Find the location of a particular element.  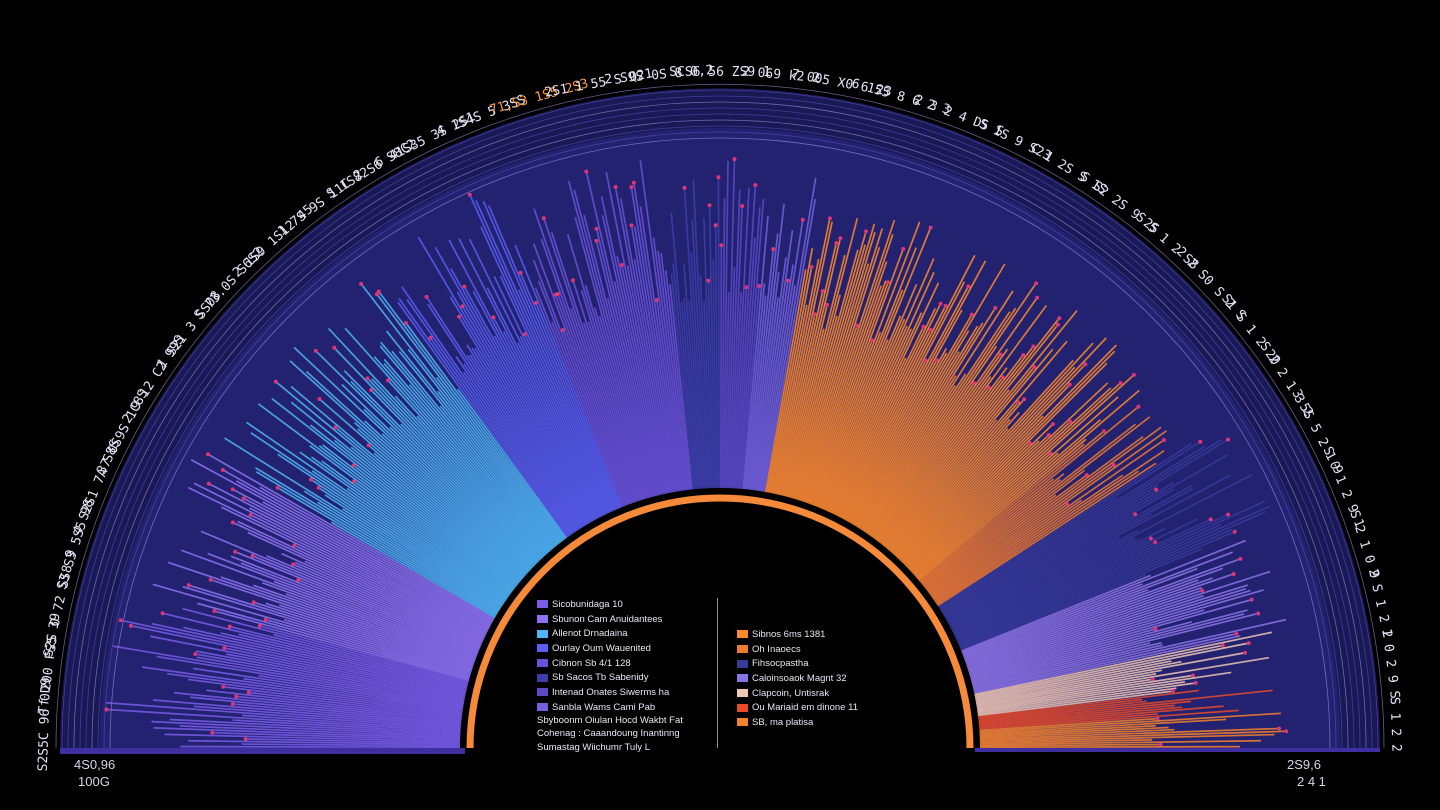

tick-label: S 1 2 2 is located at coordinates (1395, 724).